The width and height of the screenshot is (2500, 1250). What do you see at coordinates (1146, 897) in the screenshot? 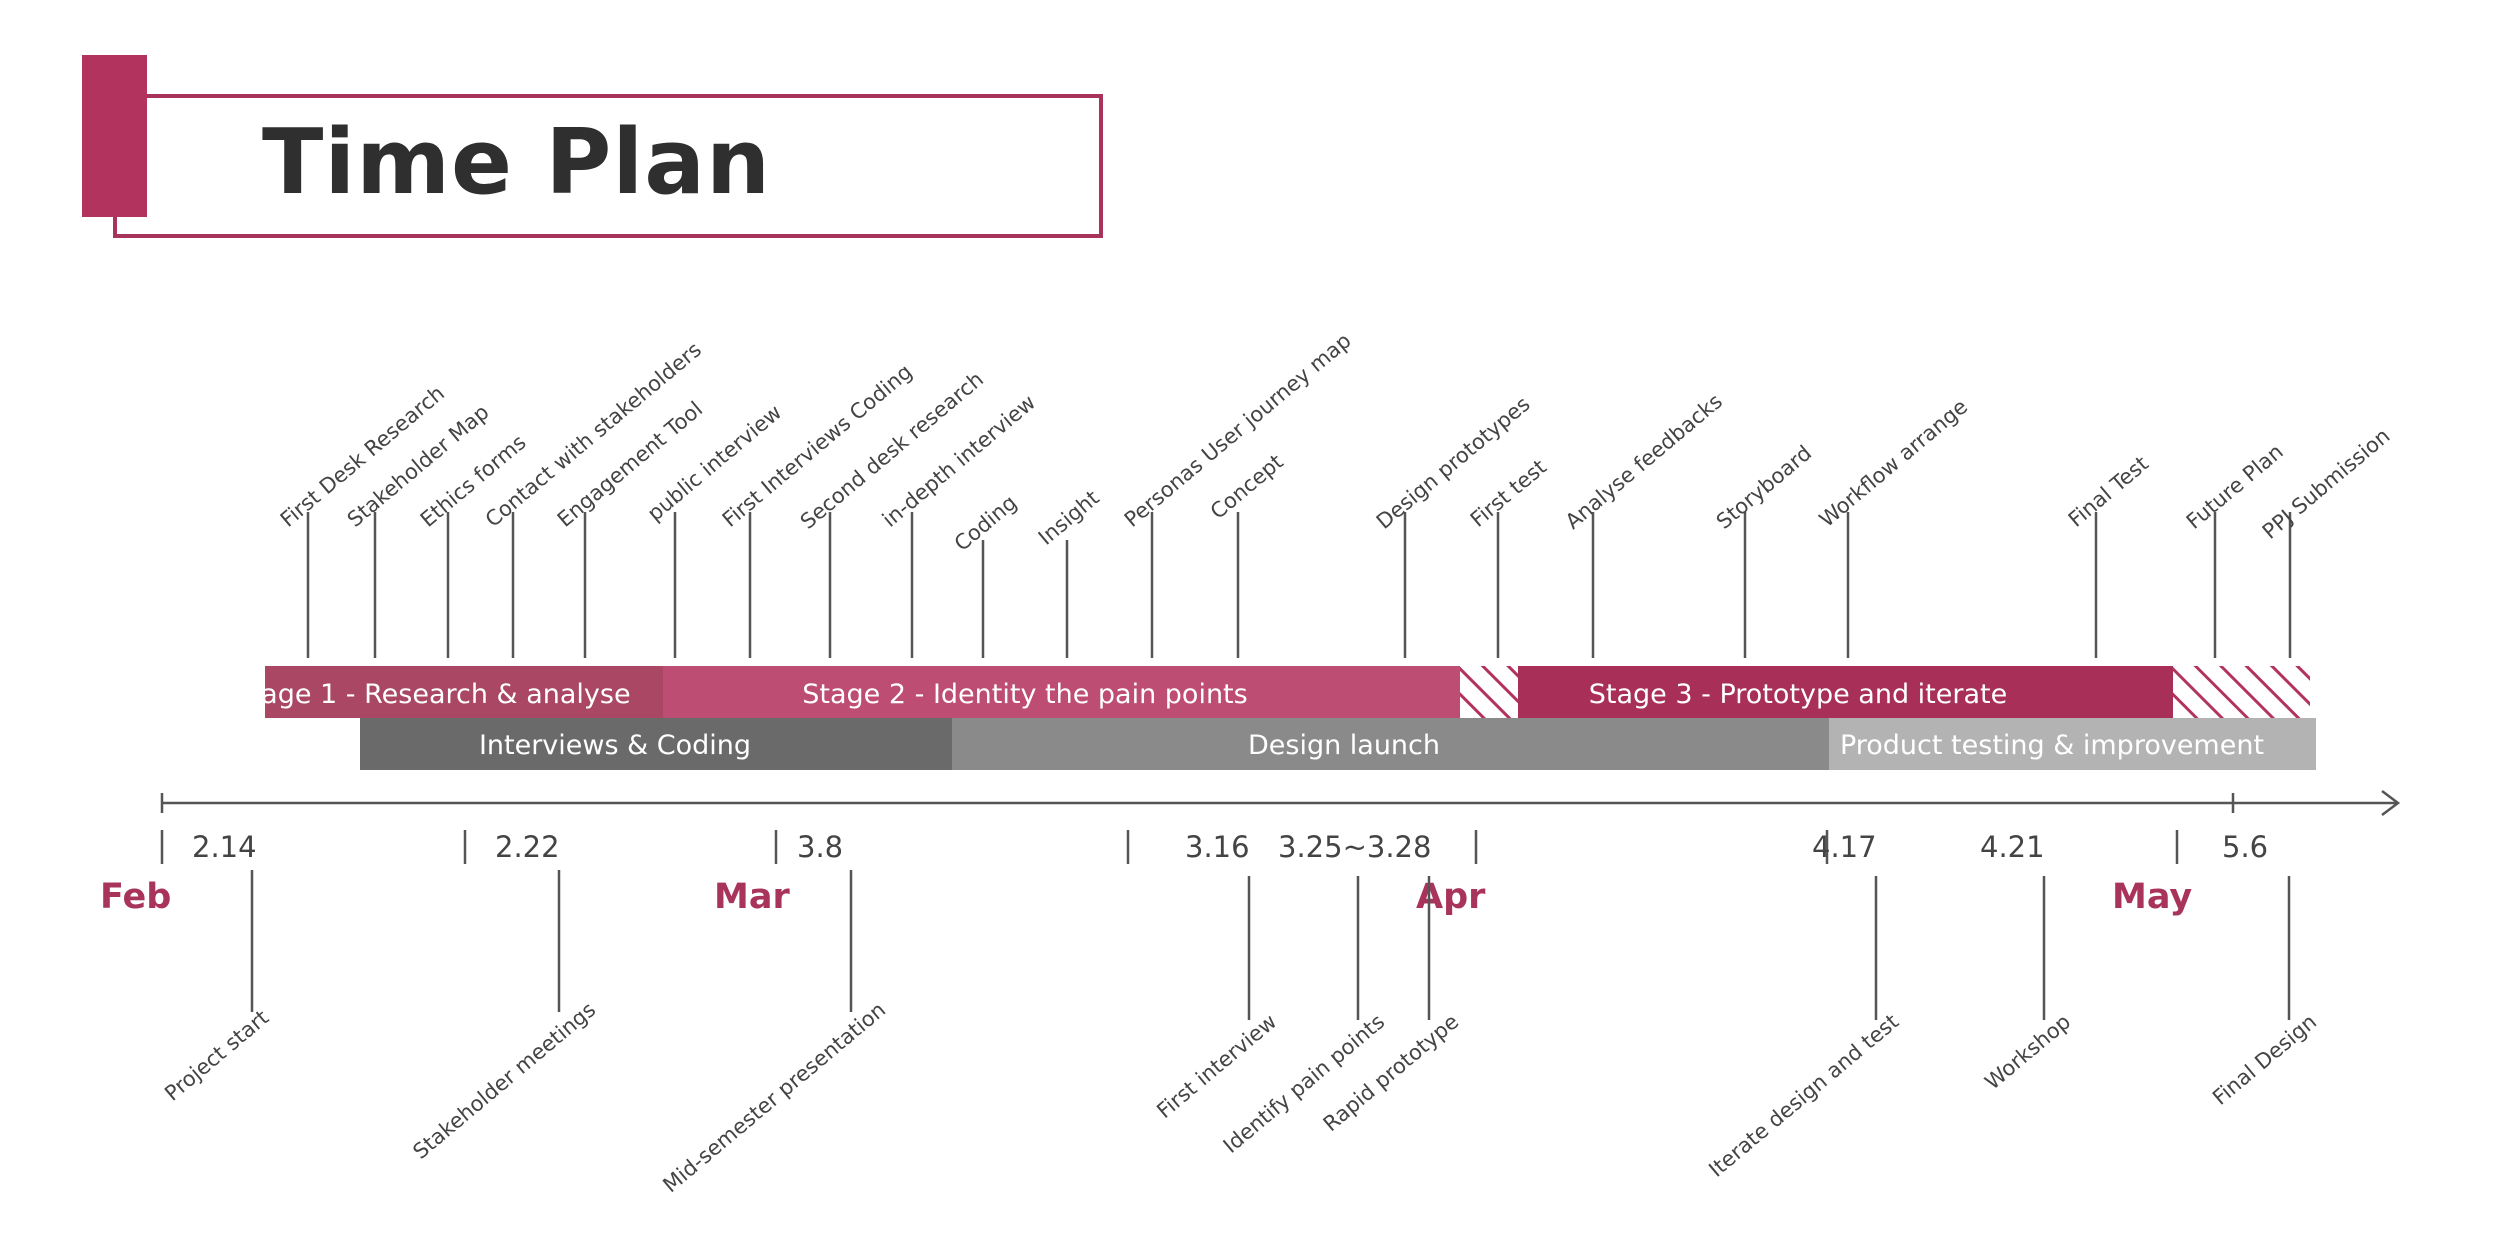
I see `month-labels: Feb Mar Apr May` at bounding box center [1146, 897].